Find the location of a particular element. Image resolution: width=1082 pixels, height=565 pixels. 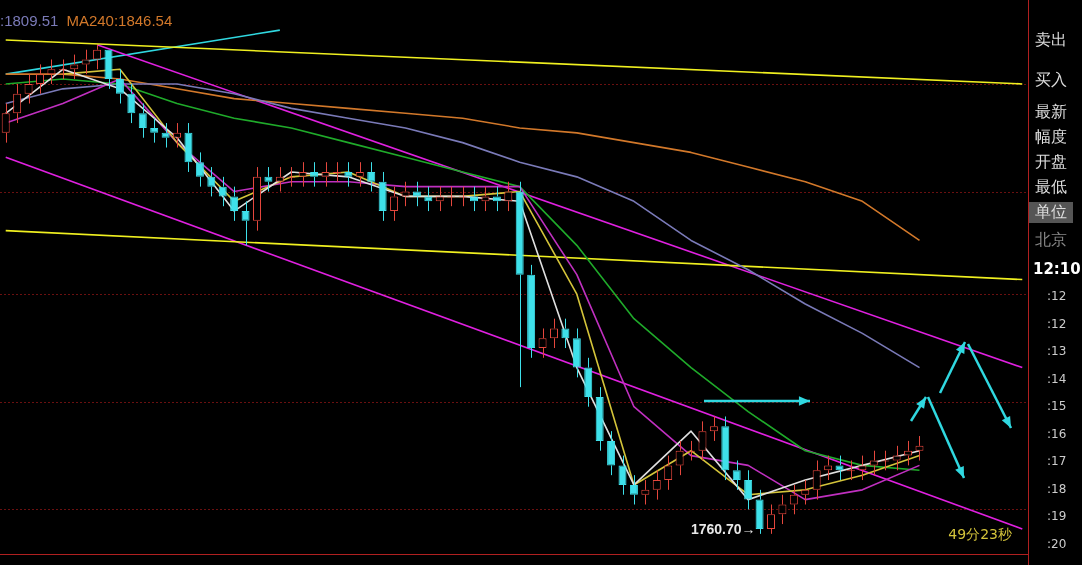

text: MA240:1846.54 is located at coordinates (119, 20).